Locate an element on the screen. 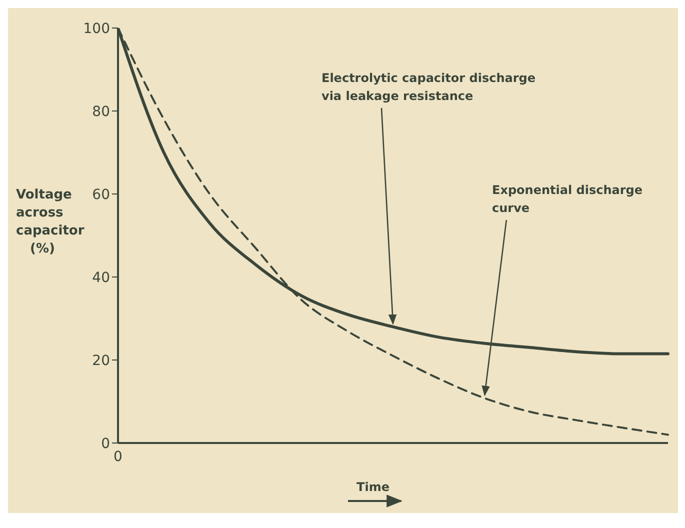  y-axis-title: Voltage across capacitor (%) is located at coordinates (50, 222).